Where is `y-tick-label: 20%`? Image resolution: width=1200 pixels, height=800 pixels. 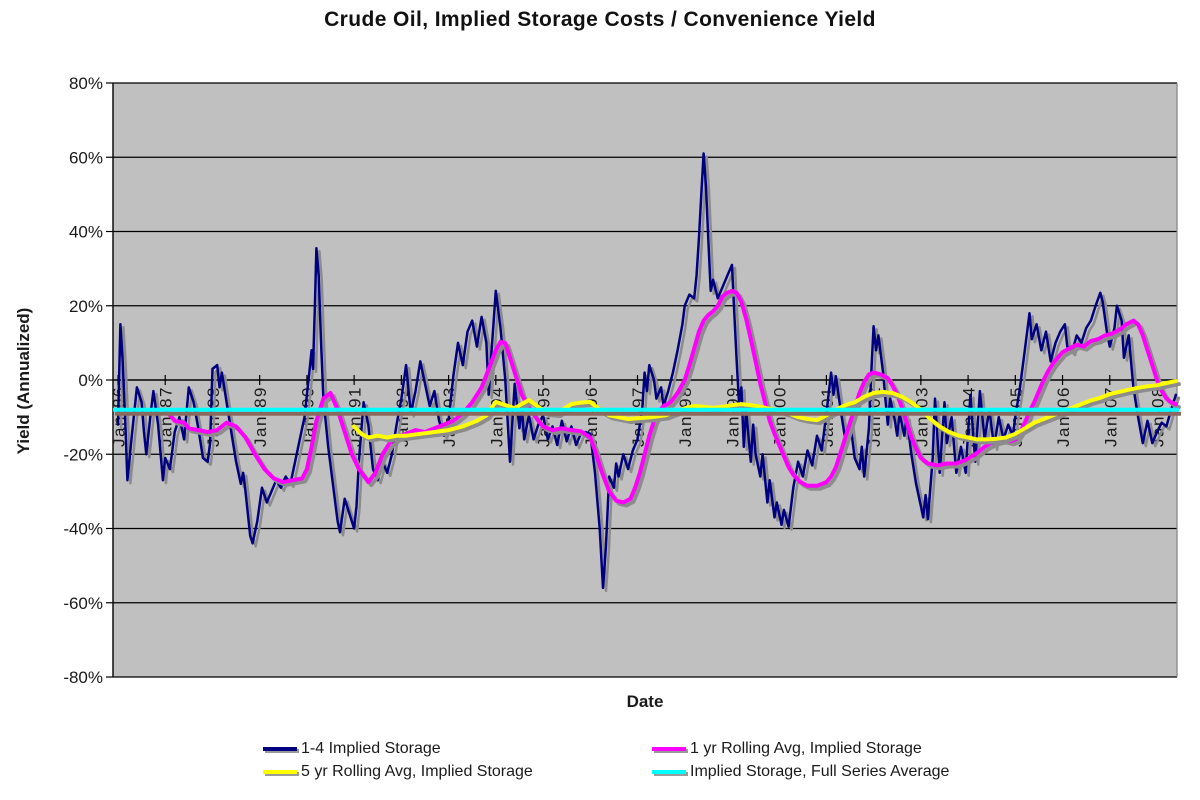 y-tick-label: 20% is located at coordinates (86, 306).